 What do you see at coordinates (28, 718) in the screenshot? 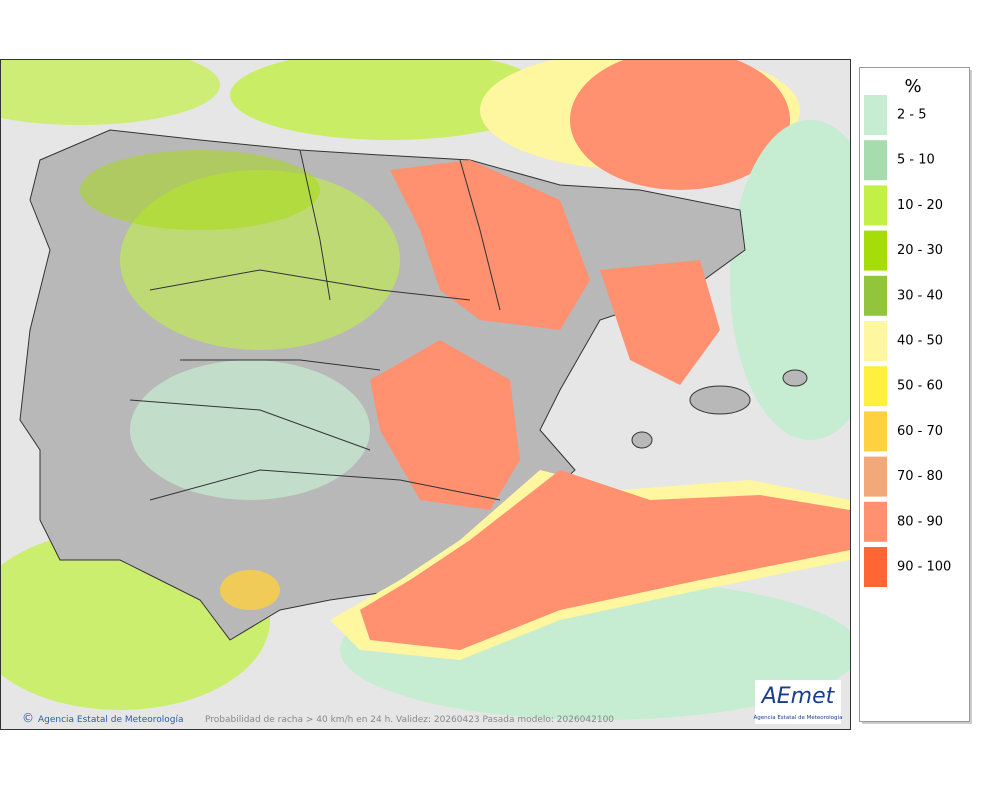
I see `copyright-icon: ©` at bounding box center [28, 718].